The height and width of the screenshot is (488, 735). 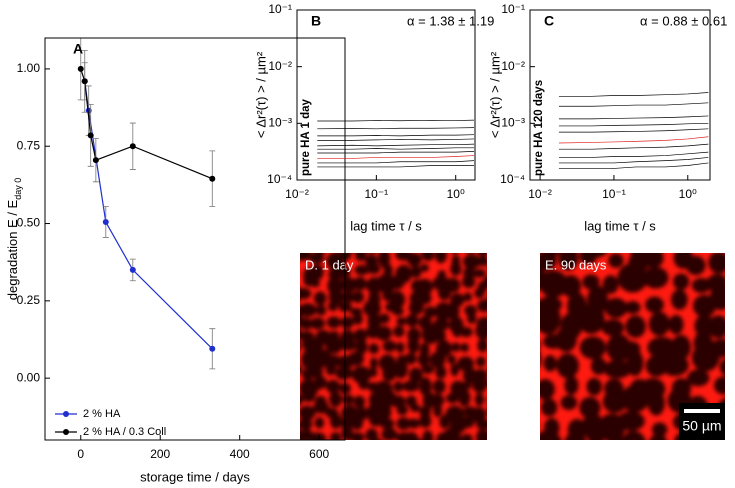 What do you see at coordinates (688, 194) in the screenshot?
I see `x-tick-label: 10⁰` at bounding box center [688, 194].